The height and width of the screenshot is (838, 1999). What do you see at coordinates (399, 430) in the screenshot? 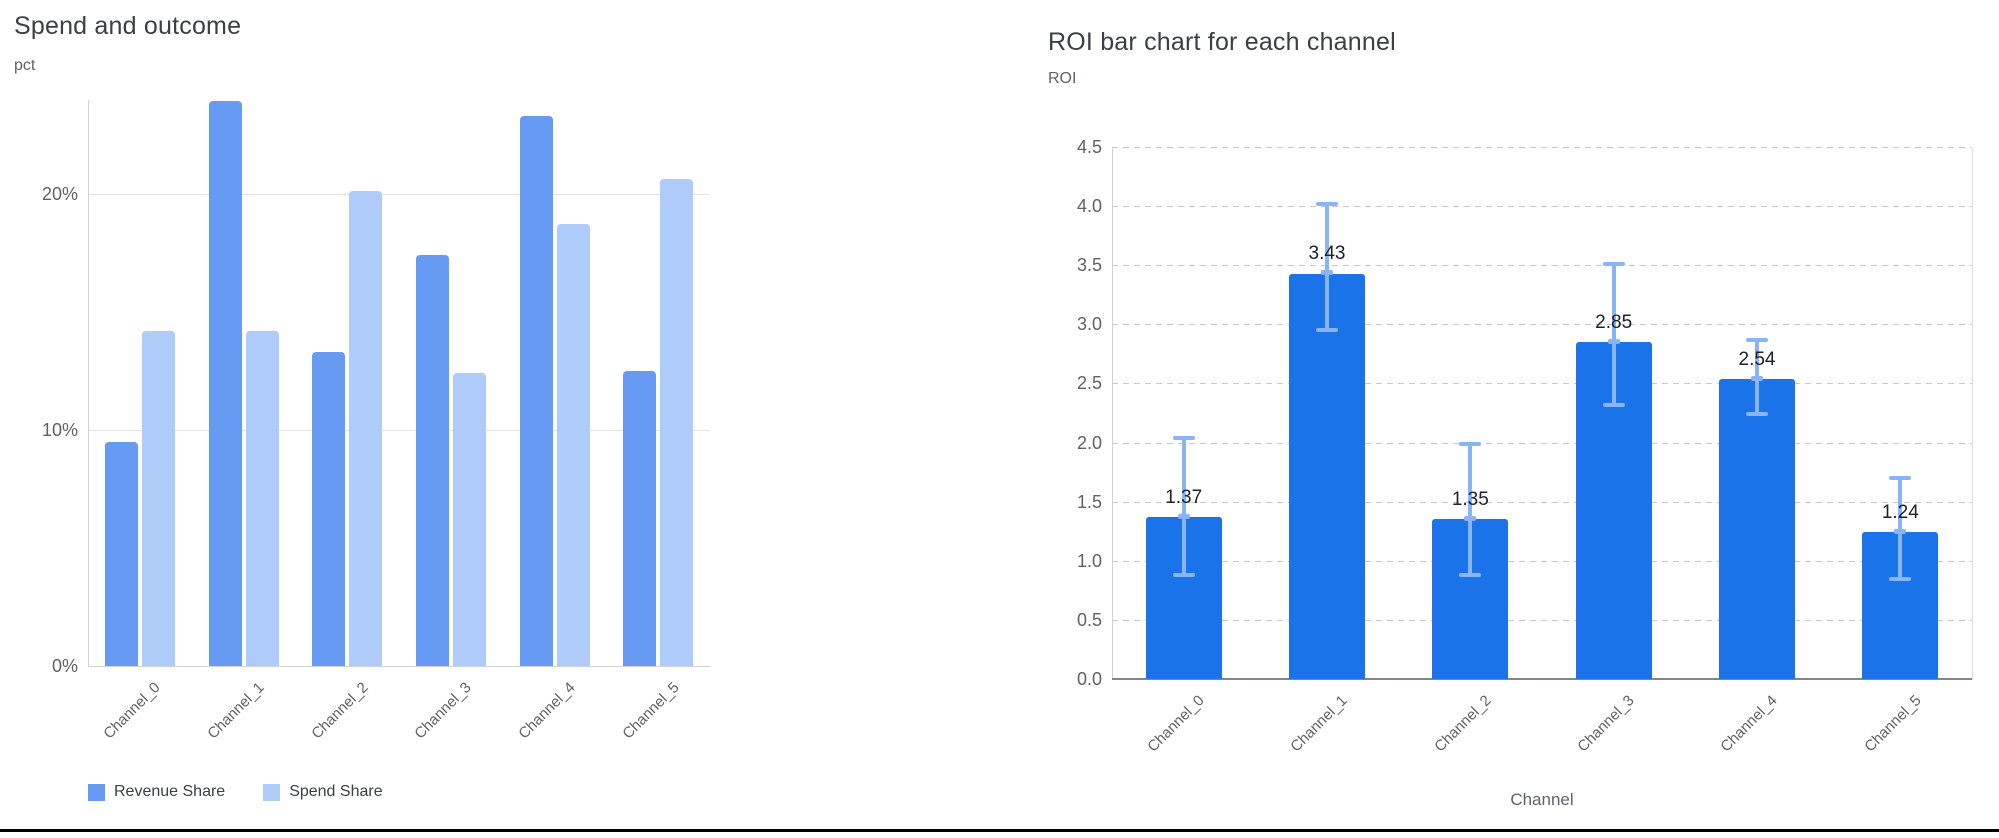
I see `gridline-10%` at bounding box center [399, 430].